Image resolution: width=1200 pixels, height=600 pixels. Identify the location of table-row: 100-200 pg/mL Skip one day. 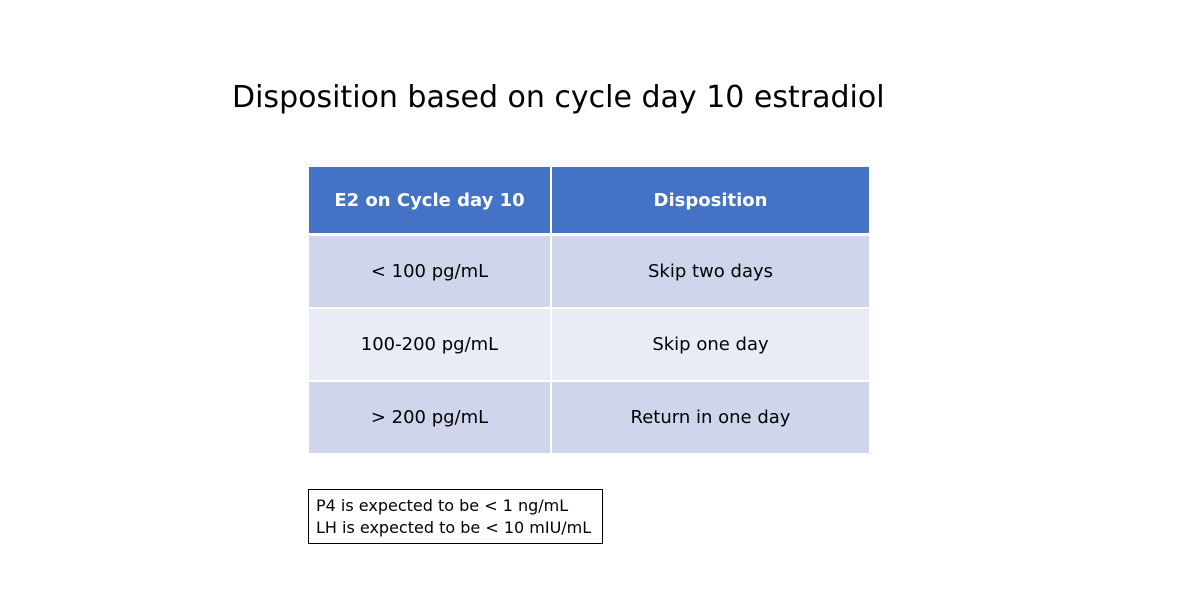
(589, 345).